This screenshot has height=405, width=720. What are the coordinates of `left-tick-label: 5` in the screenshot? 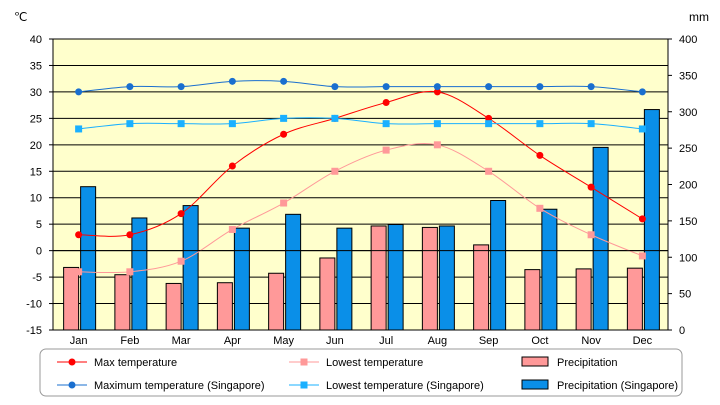 It's located at (39, 225).